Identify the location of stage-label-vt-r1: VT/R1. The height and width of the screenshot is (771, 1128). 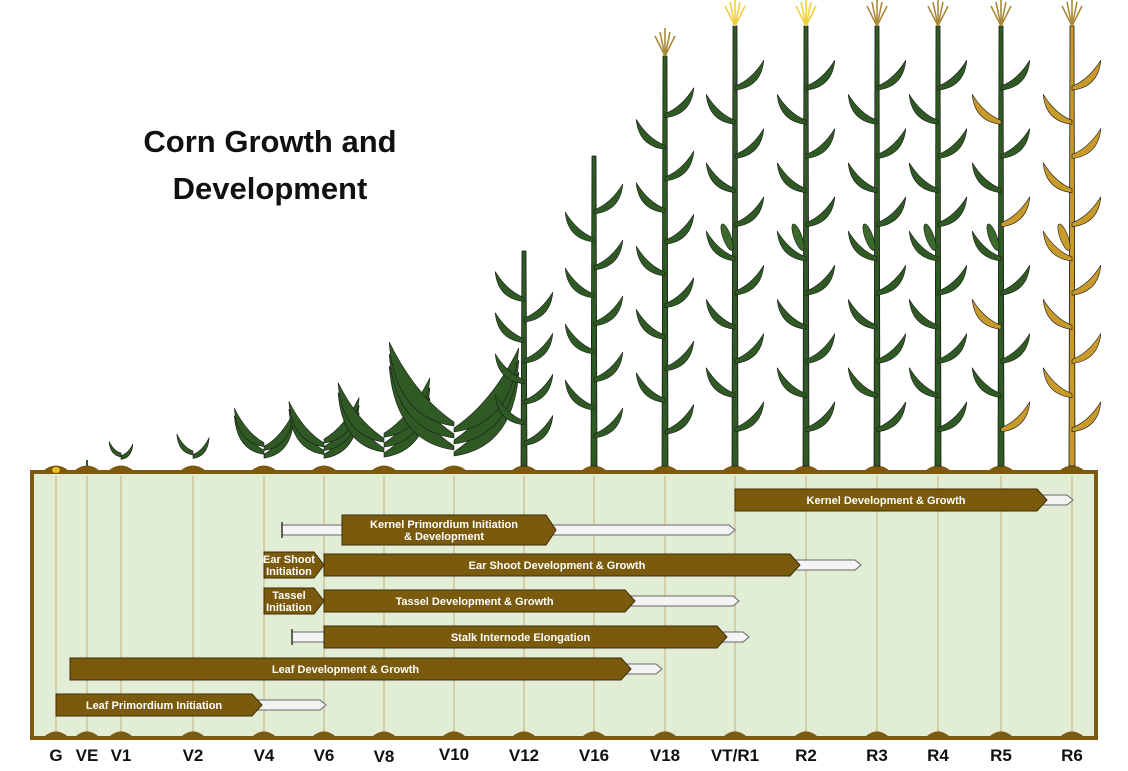
(735, 755).